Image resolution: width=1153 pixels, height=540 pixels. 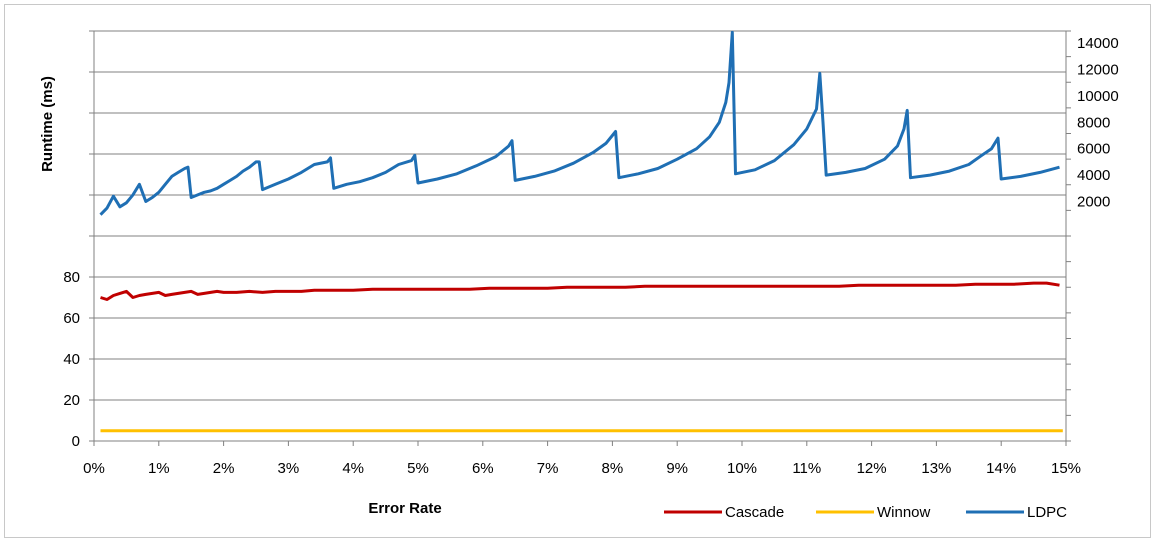 I want to click on y-left-tick-label: 80, so click(x=71, y=277).